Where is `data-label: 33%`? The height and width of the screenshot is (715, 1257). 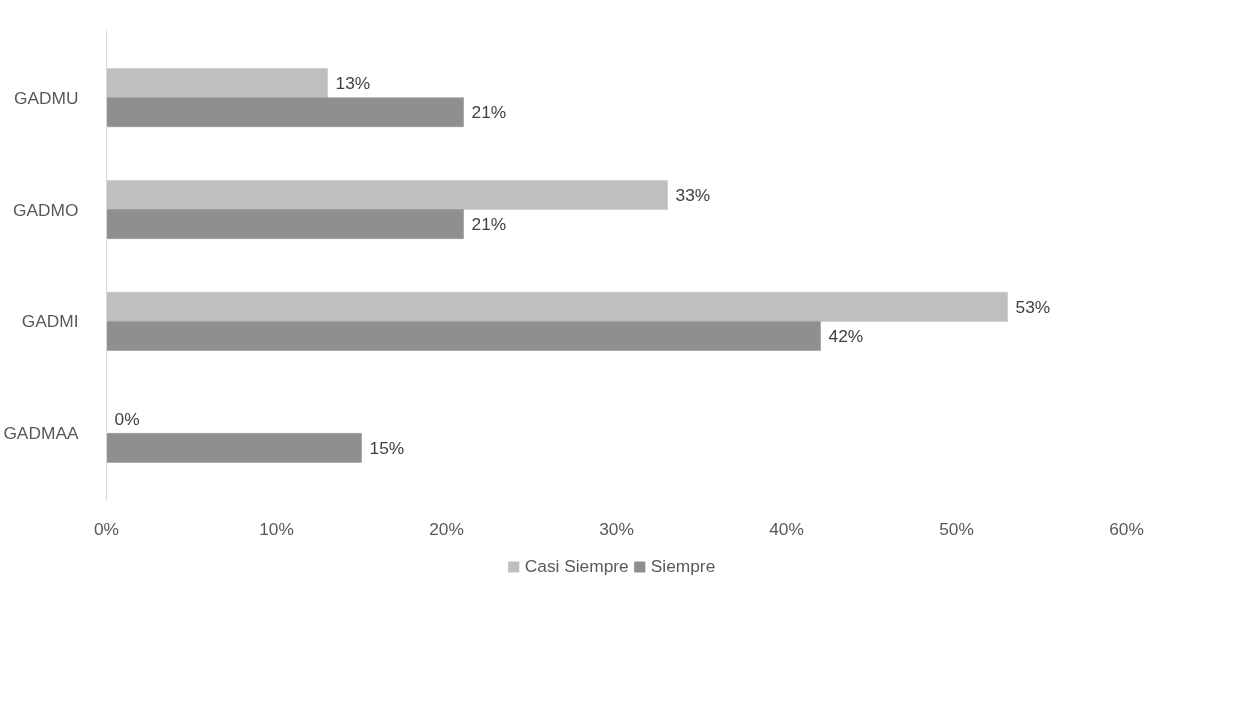 data-label: 33% is located at coordinates (693, 195).